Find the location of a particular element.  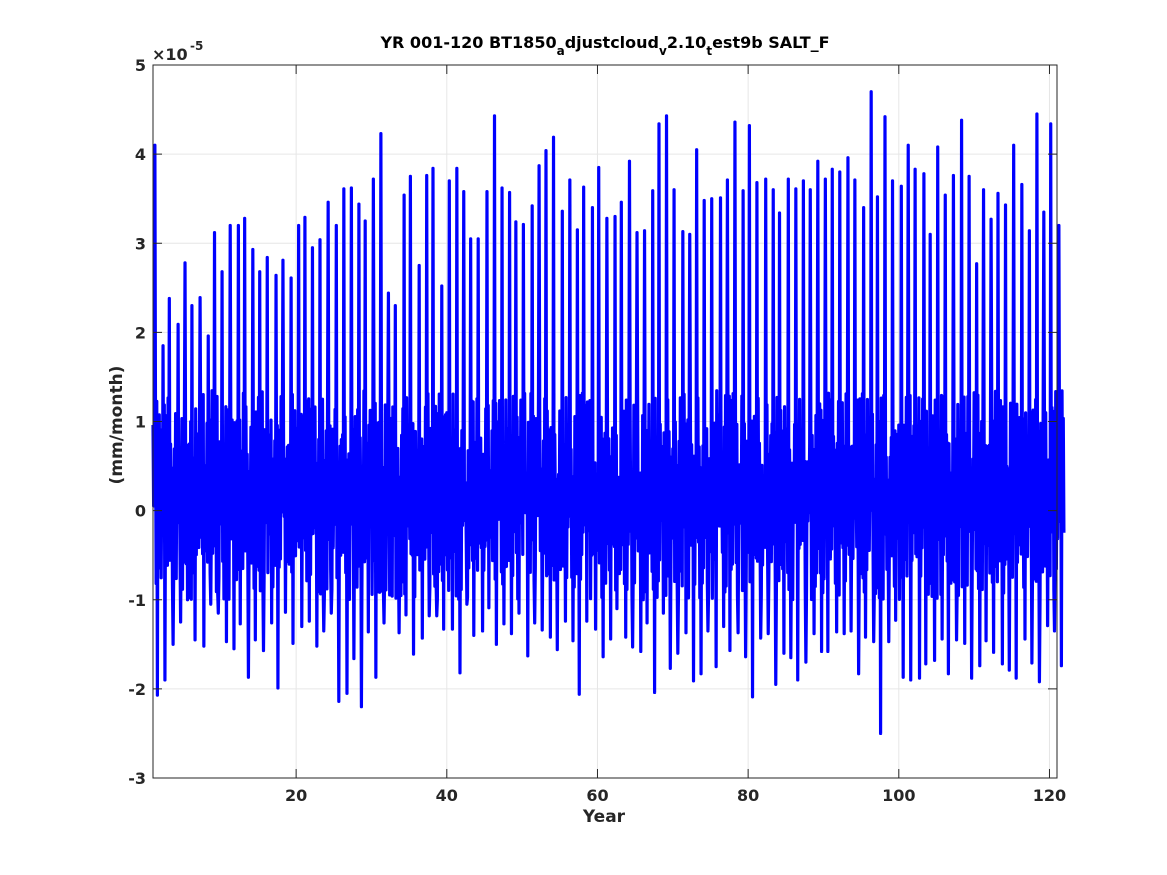

y-exponent-power: -5 is located at coordinates (196, 46).